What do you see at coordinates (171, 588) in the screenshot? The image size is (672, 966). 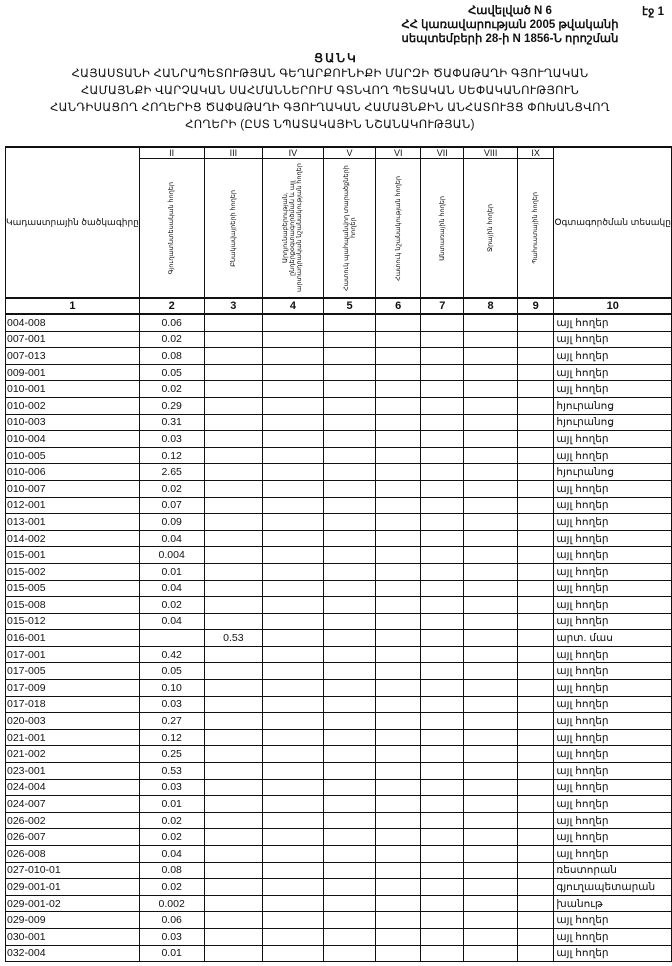 I see `agricultural-area: 0.04` at bounding box center [171, 588].